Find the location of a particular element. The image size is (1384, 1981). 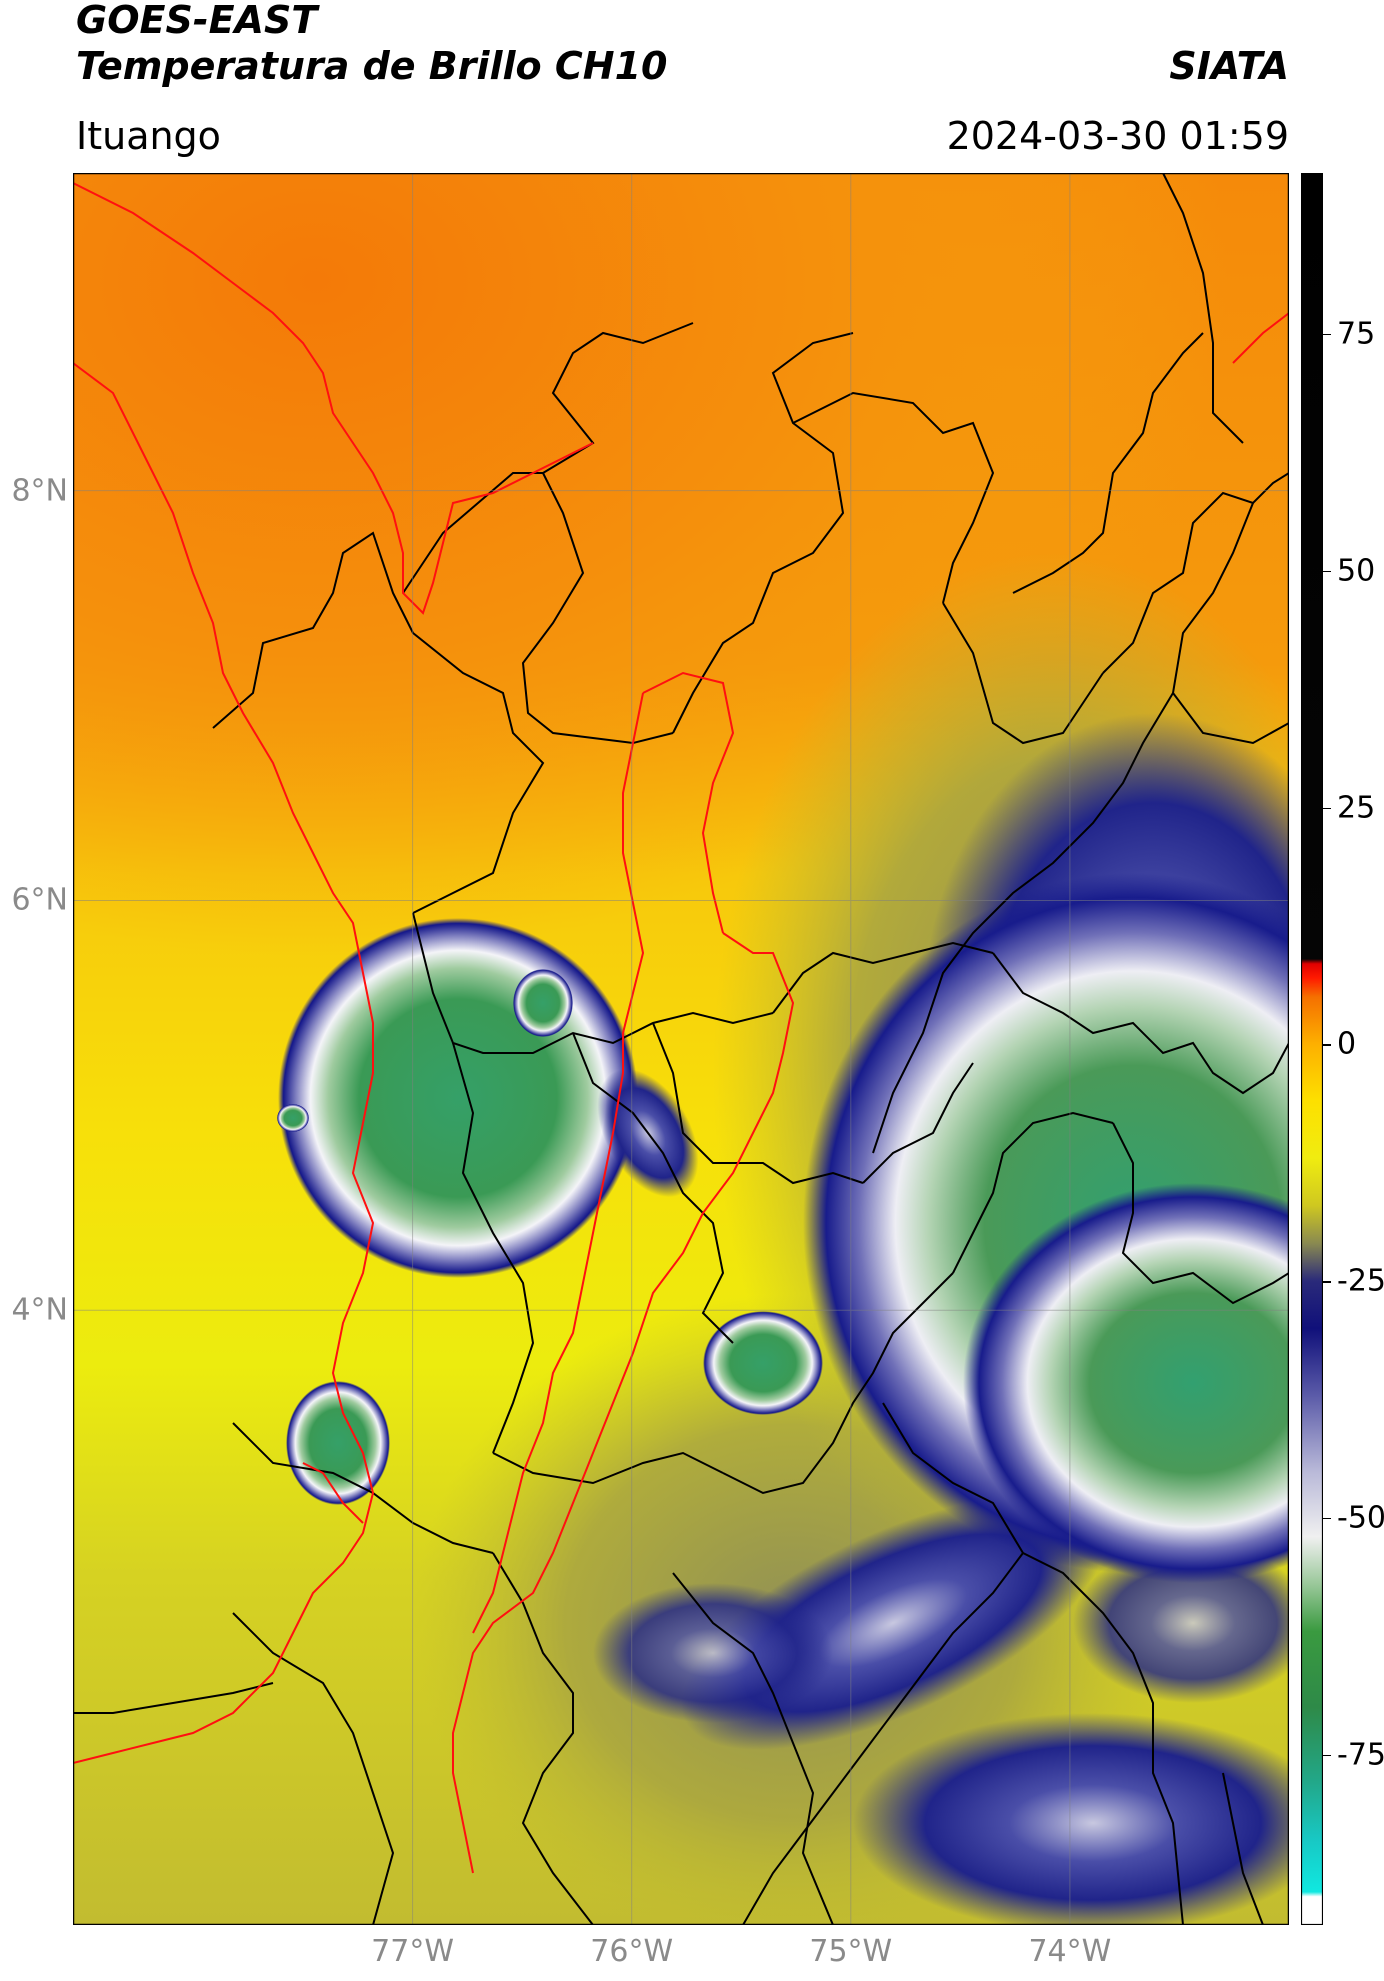

organization-label: SIATA is located at coordinates (1229, 66).